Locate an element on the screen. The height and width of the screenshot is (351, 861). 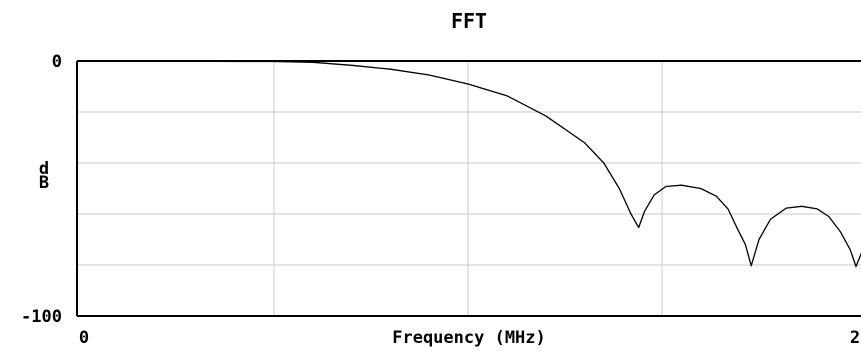
x-tick-label-1: 2 is located at coordinates (855, 338).